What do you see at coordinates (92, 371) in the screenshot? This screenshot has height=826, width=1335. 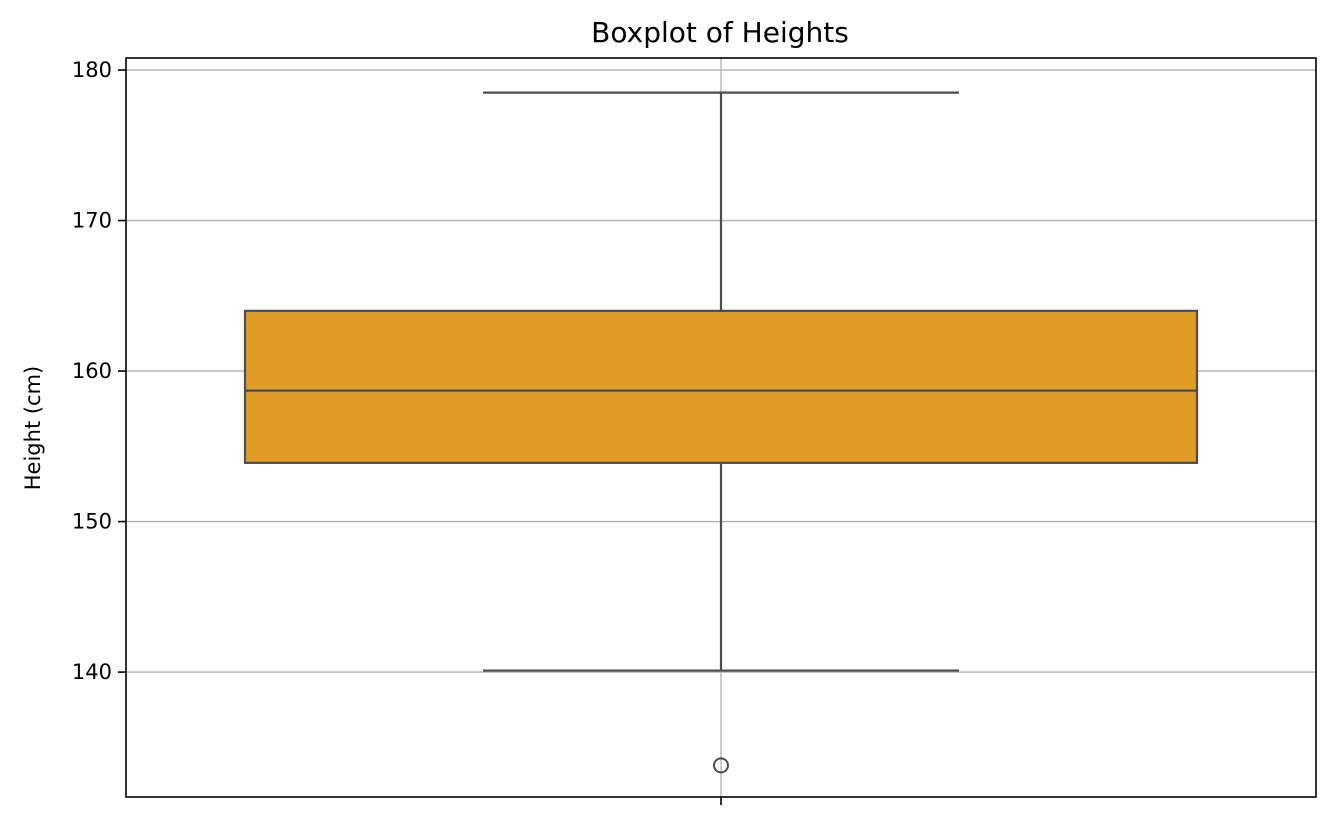 I see `y-tick-label-160: 160` at bounding box center [92, 371].